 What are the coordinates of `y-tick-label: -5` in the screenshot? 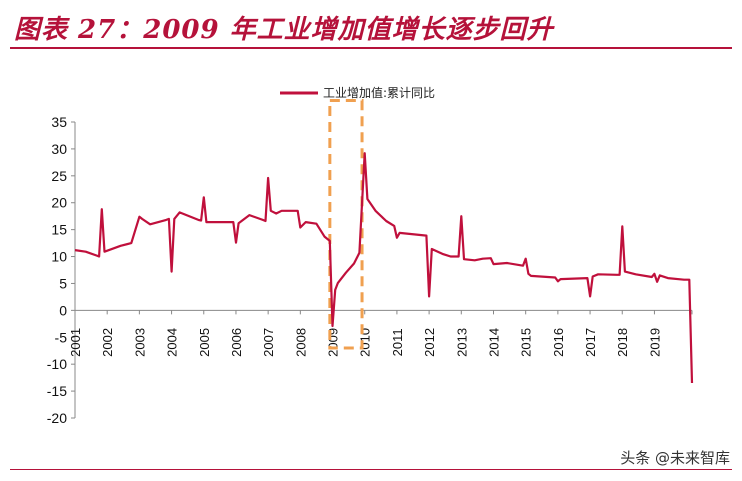 It's located at (61, 337).